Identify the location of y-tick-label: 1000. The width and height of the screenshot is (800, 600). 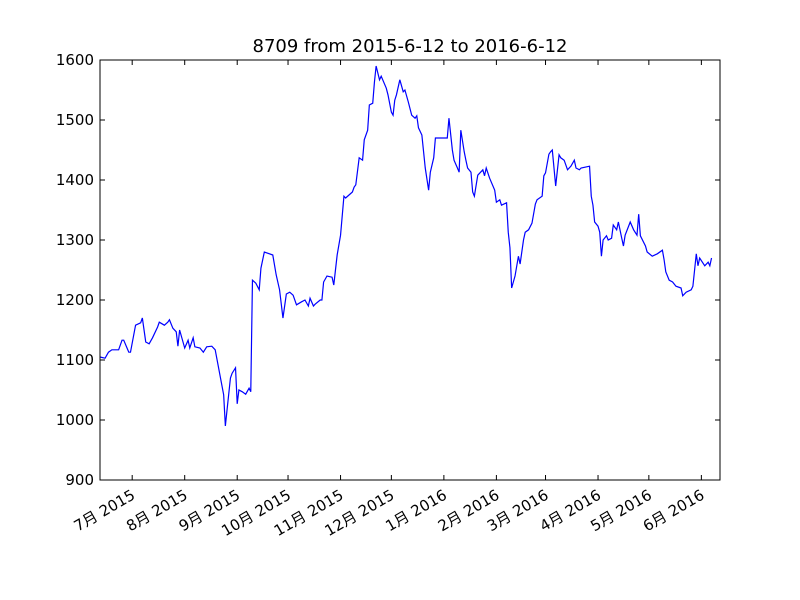
(75, 420).